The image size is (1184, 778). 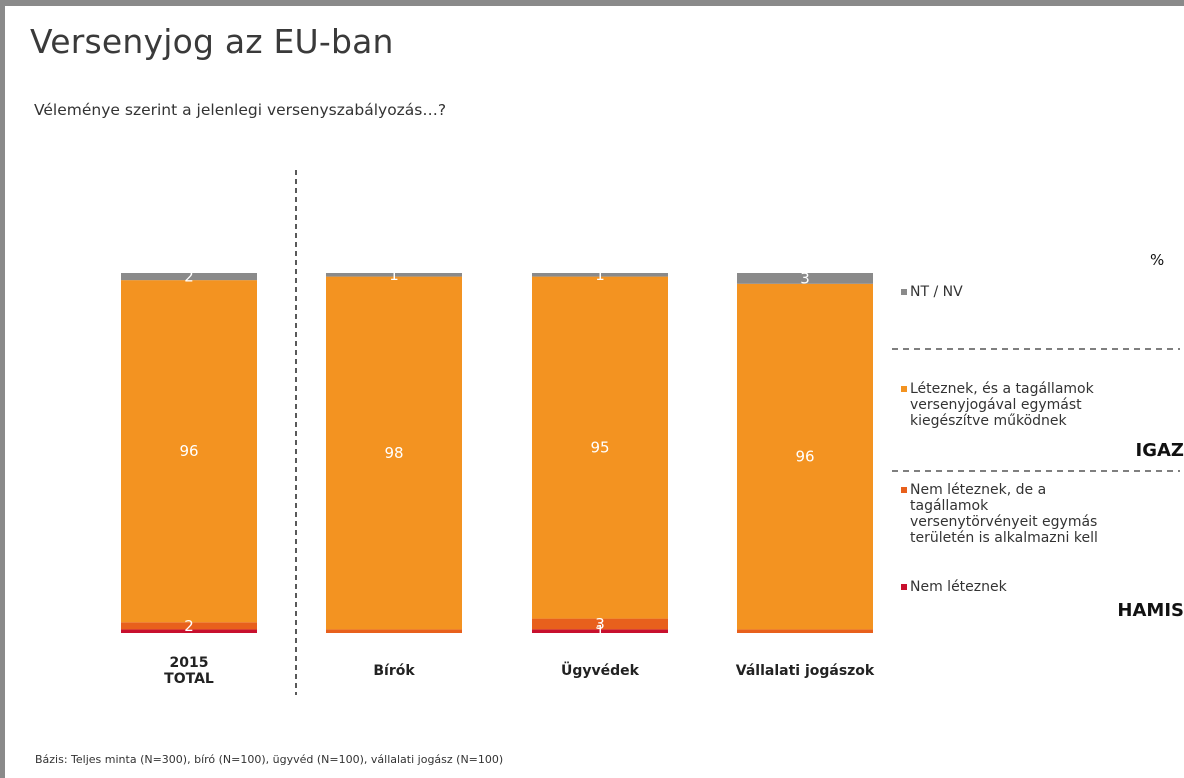 What do you see at coordinates (1003, 522) in the screenshot?
I see `legend-label: versenytörvényeit egymás` at bounding box center [1003, 522].